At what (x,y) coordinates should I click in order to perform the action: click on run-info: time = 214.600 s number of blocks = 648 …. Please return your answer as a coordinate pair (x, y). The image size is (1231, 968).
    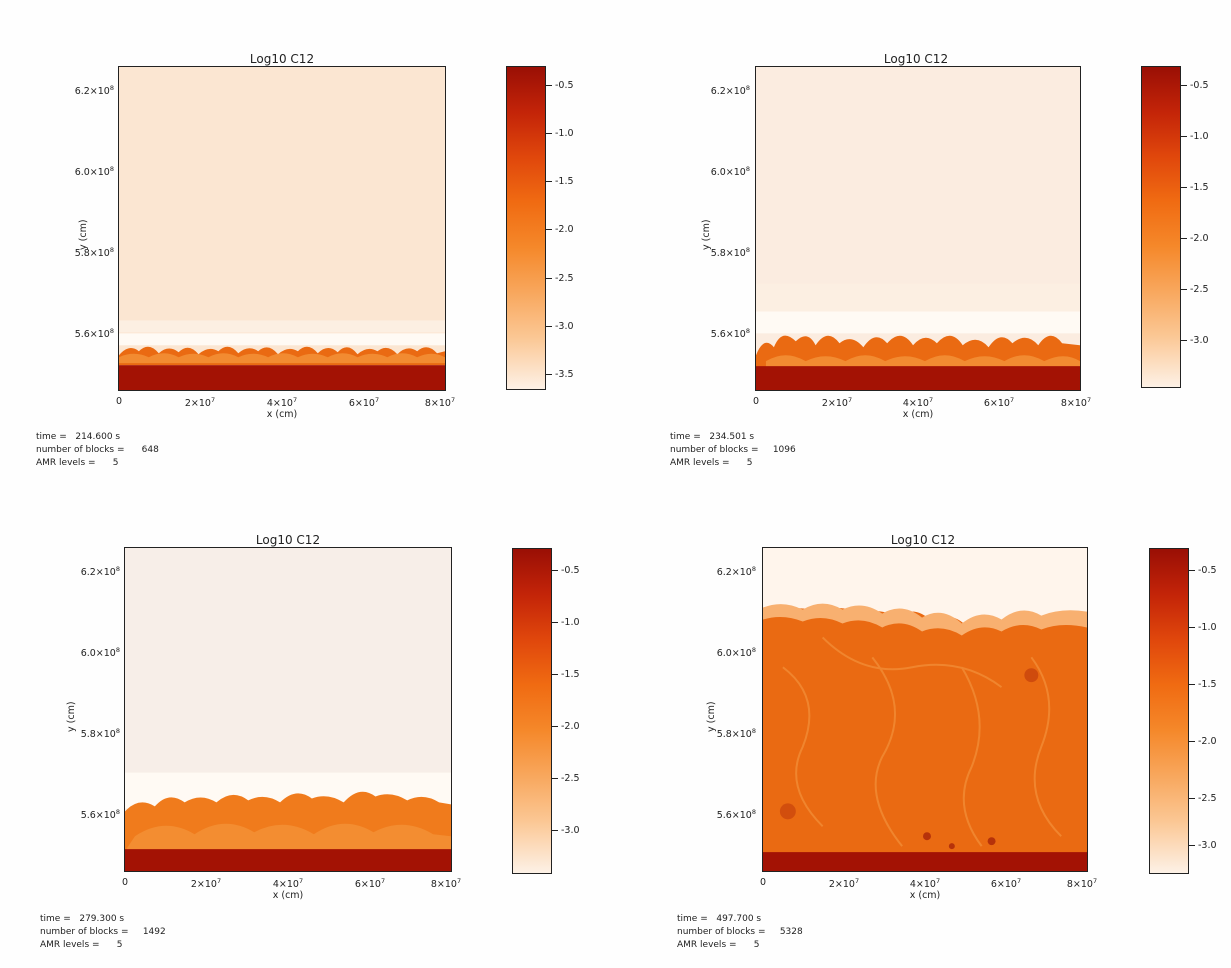
    Looking at the image, I should click on (97, 450).